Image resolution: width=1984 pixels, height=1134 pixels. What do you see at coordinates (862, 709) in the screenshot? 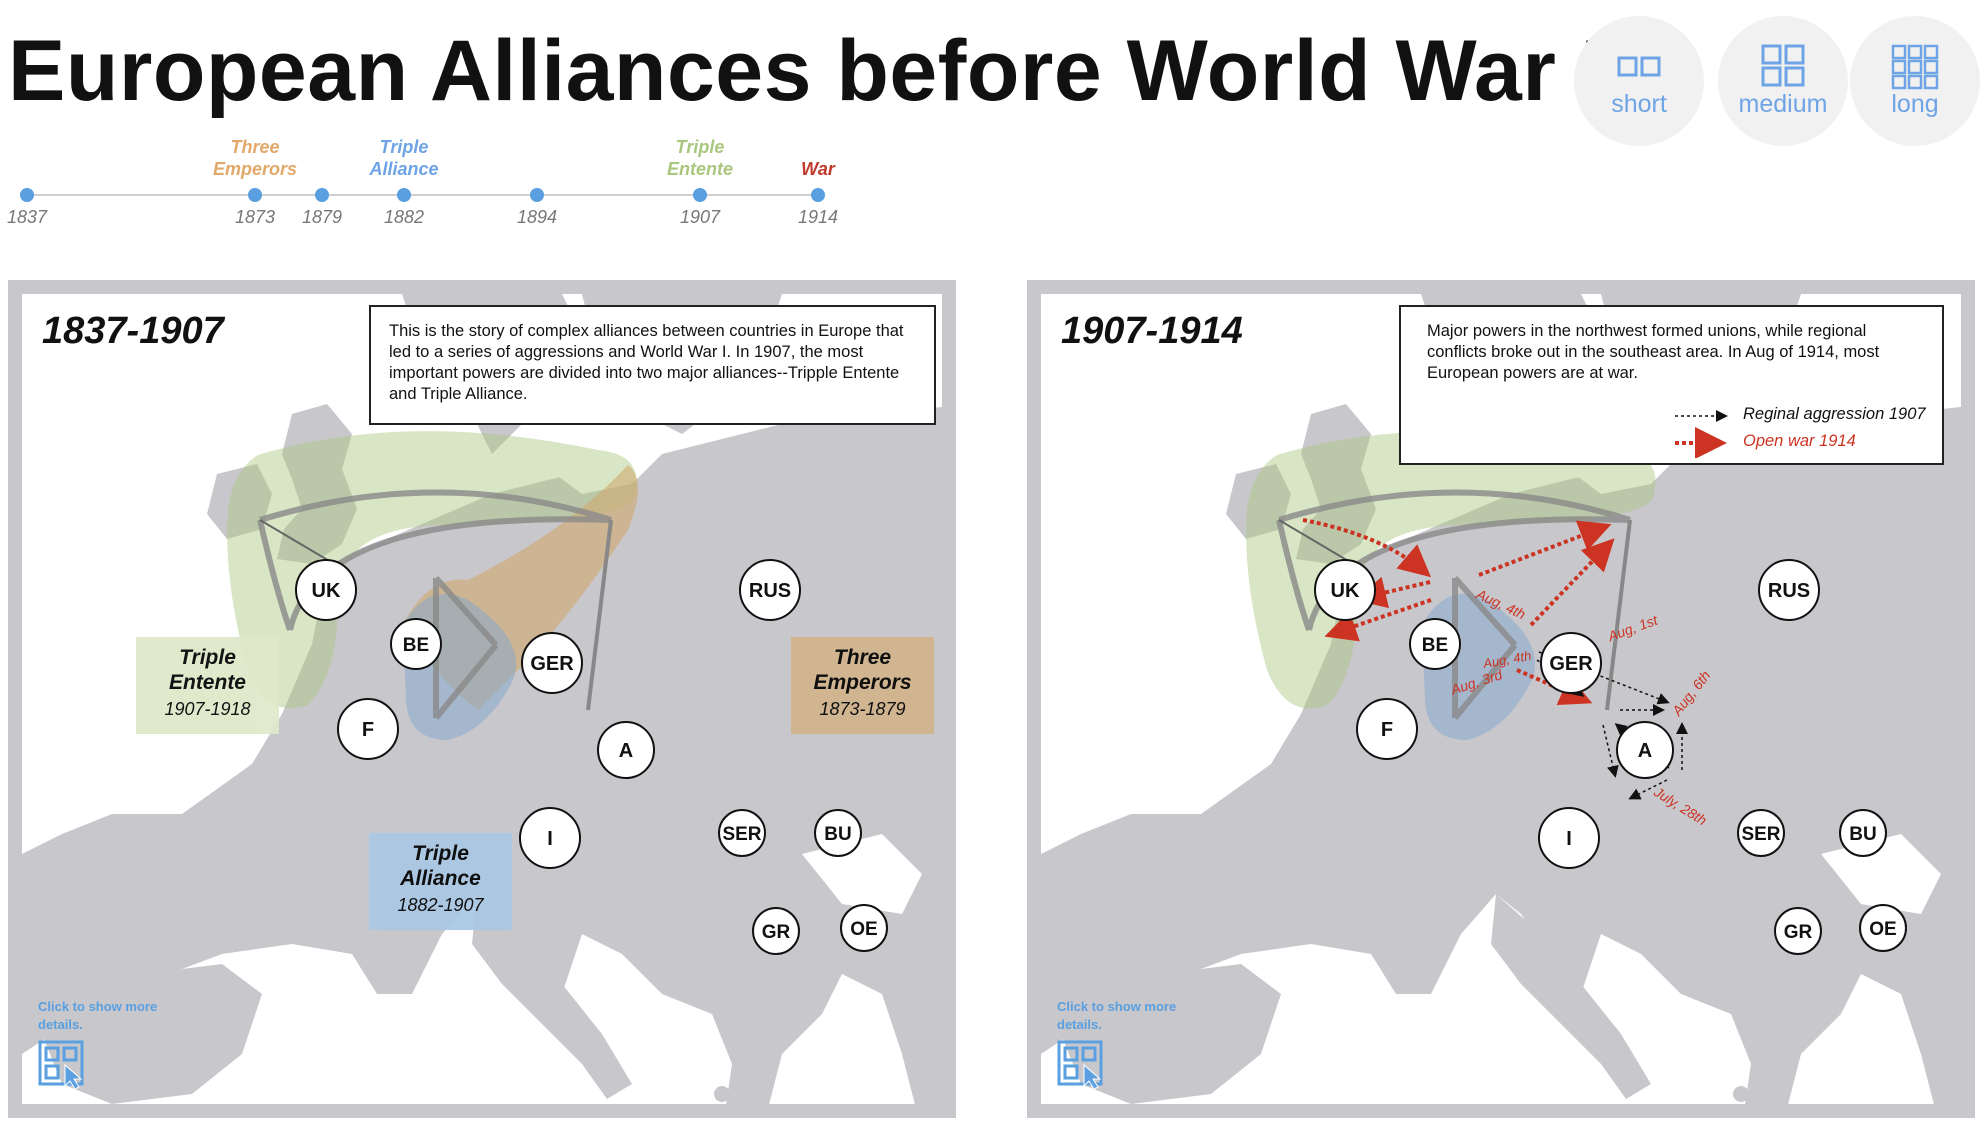
I see `alliance-years: 1873-1879` at bounding box center [862, 709].